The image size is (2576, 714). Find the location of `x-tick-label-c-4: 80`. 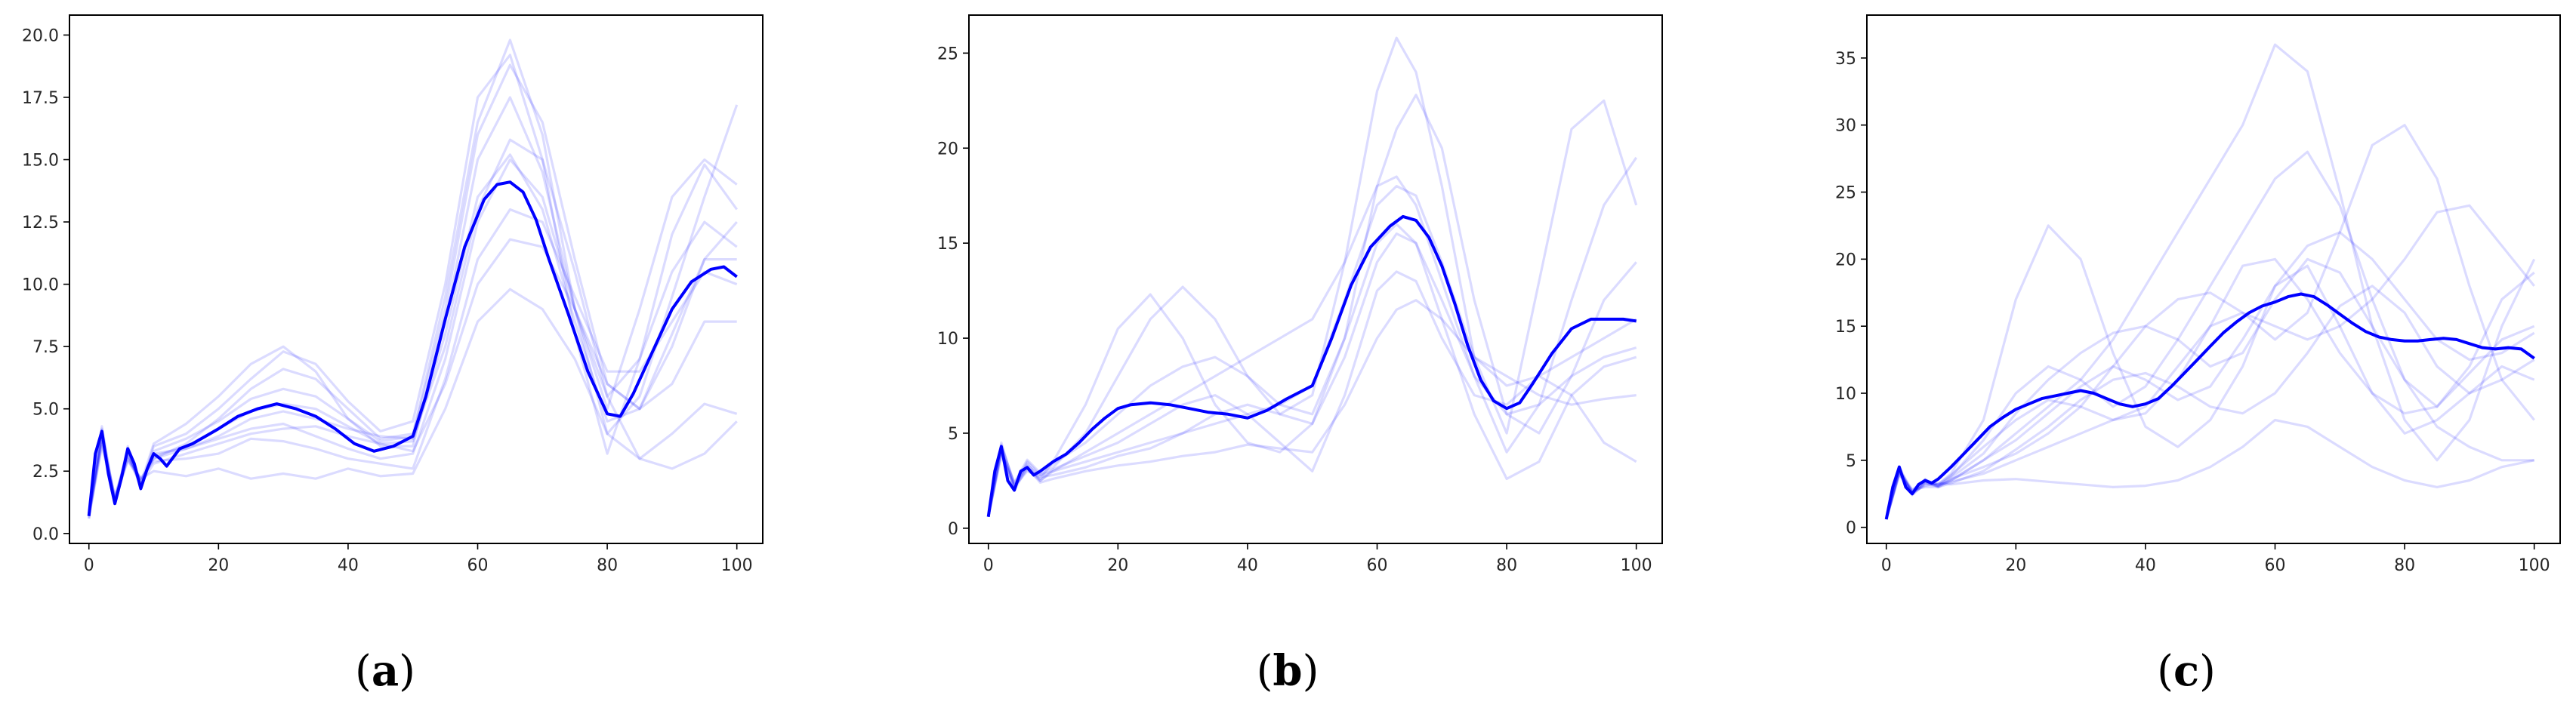

x-tick-label-c-4: 80 is located at coordinates (2404, 565).